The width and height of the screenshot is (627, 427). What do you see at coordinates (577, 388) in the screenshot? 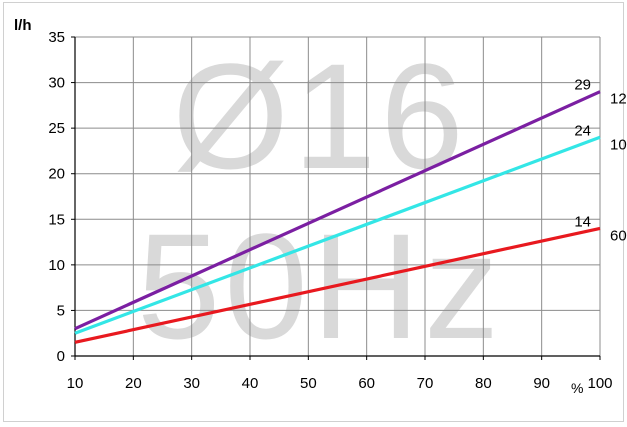
I see `x-axis-unit: %` at bounding box center [577, 388].